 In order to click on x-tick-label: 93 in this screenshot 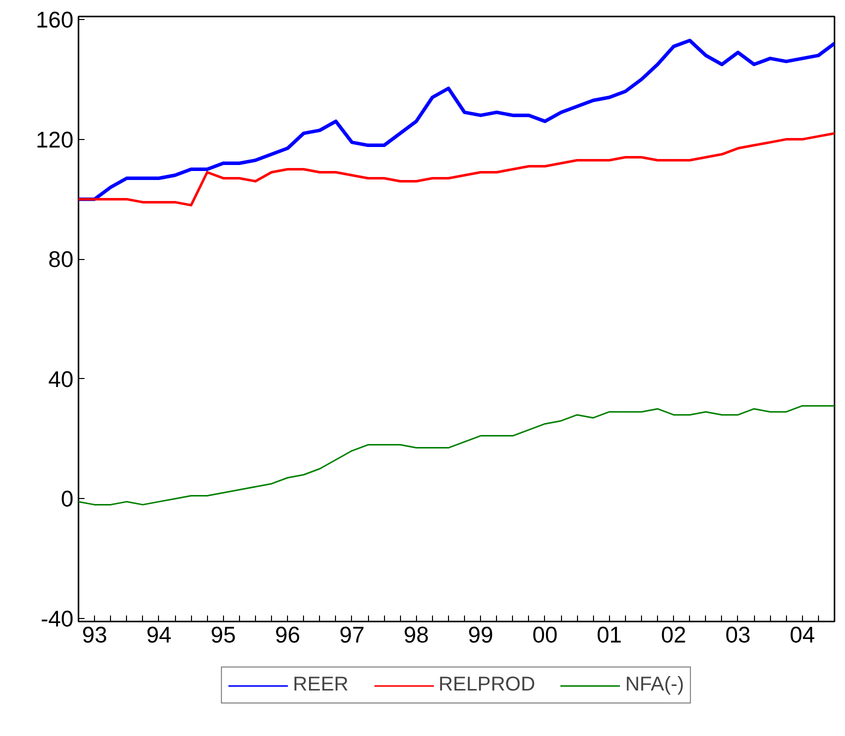, I will do `click(95, 635)`.